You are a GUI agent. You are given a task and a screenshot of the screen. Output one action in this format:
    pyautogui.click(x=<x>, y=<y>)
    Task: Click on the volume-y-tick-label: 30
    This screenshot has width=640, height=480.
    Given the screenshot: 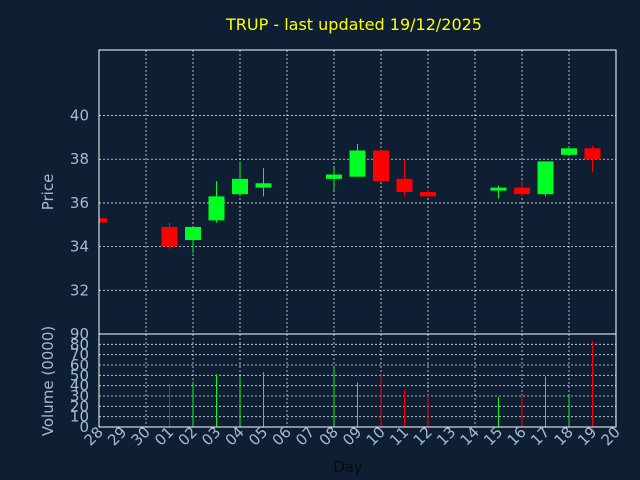 What is the action you would take?
    pyautogui.click(x=79, y=396)
    